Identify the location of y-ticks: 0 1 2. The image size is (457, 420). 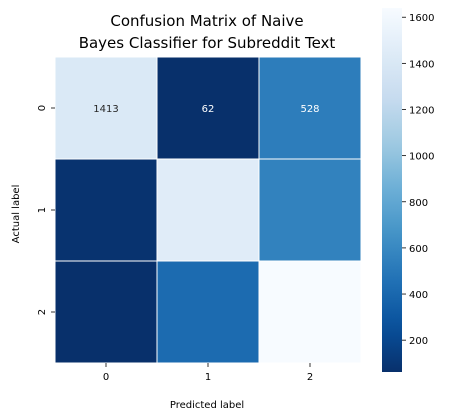
(46, 210).